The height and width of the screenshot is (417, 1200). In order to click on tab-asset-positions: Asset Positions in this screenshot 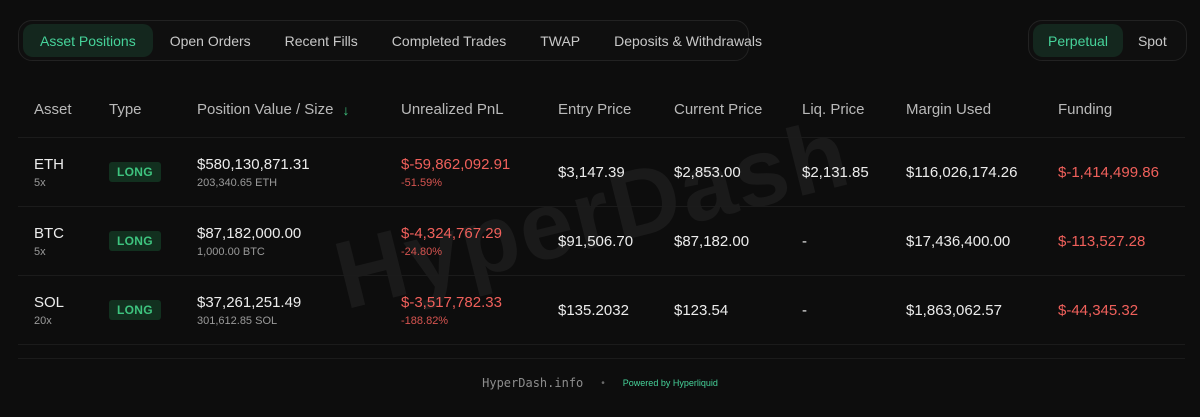, I will do `click(88, 40)`.